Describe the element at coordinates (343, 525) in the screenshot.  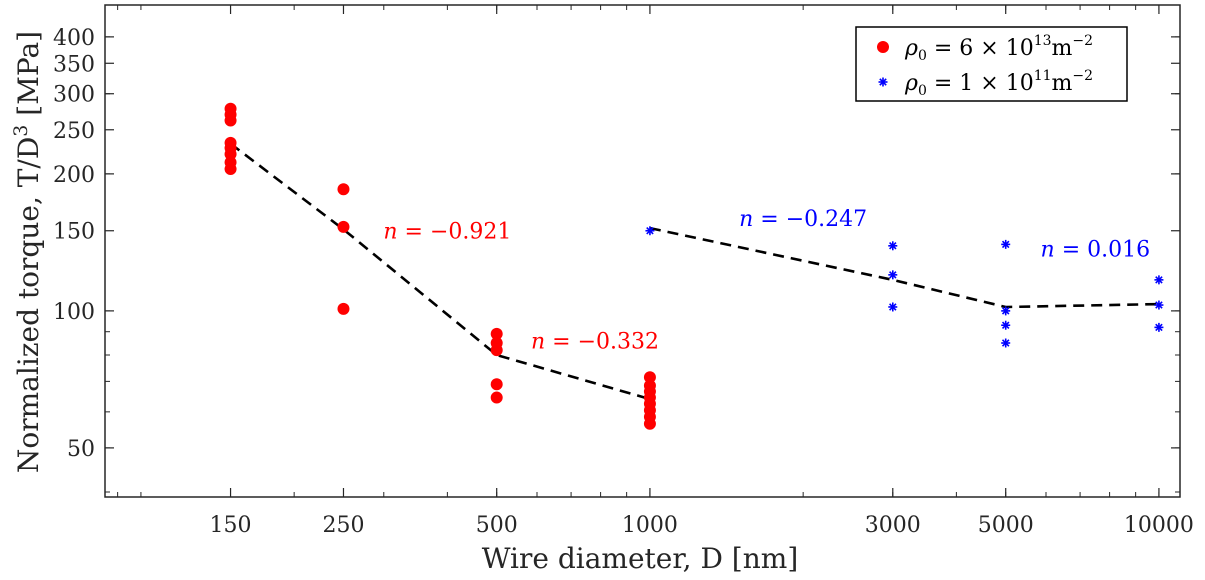
I see `x-tick-label: 250` at that location.